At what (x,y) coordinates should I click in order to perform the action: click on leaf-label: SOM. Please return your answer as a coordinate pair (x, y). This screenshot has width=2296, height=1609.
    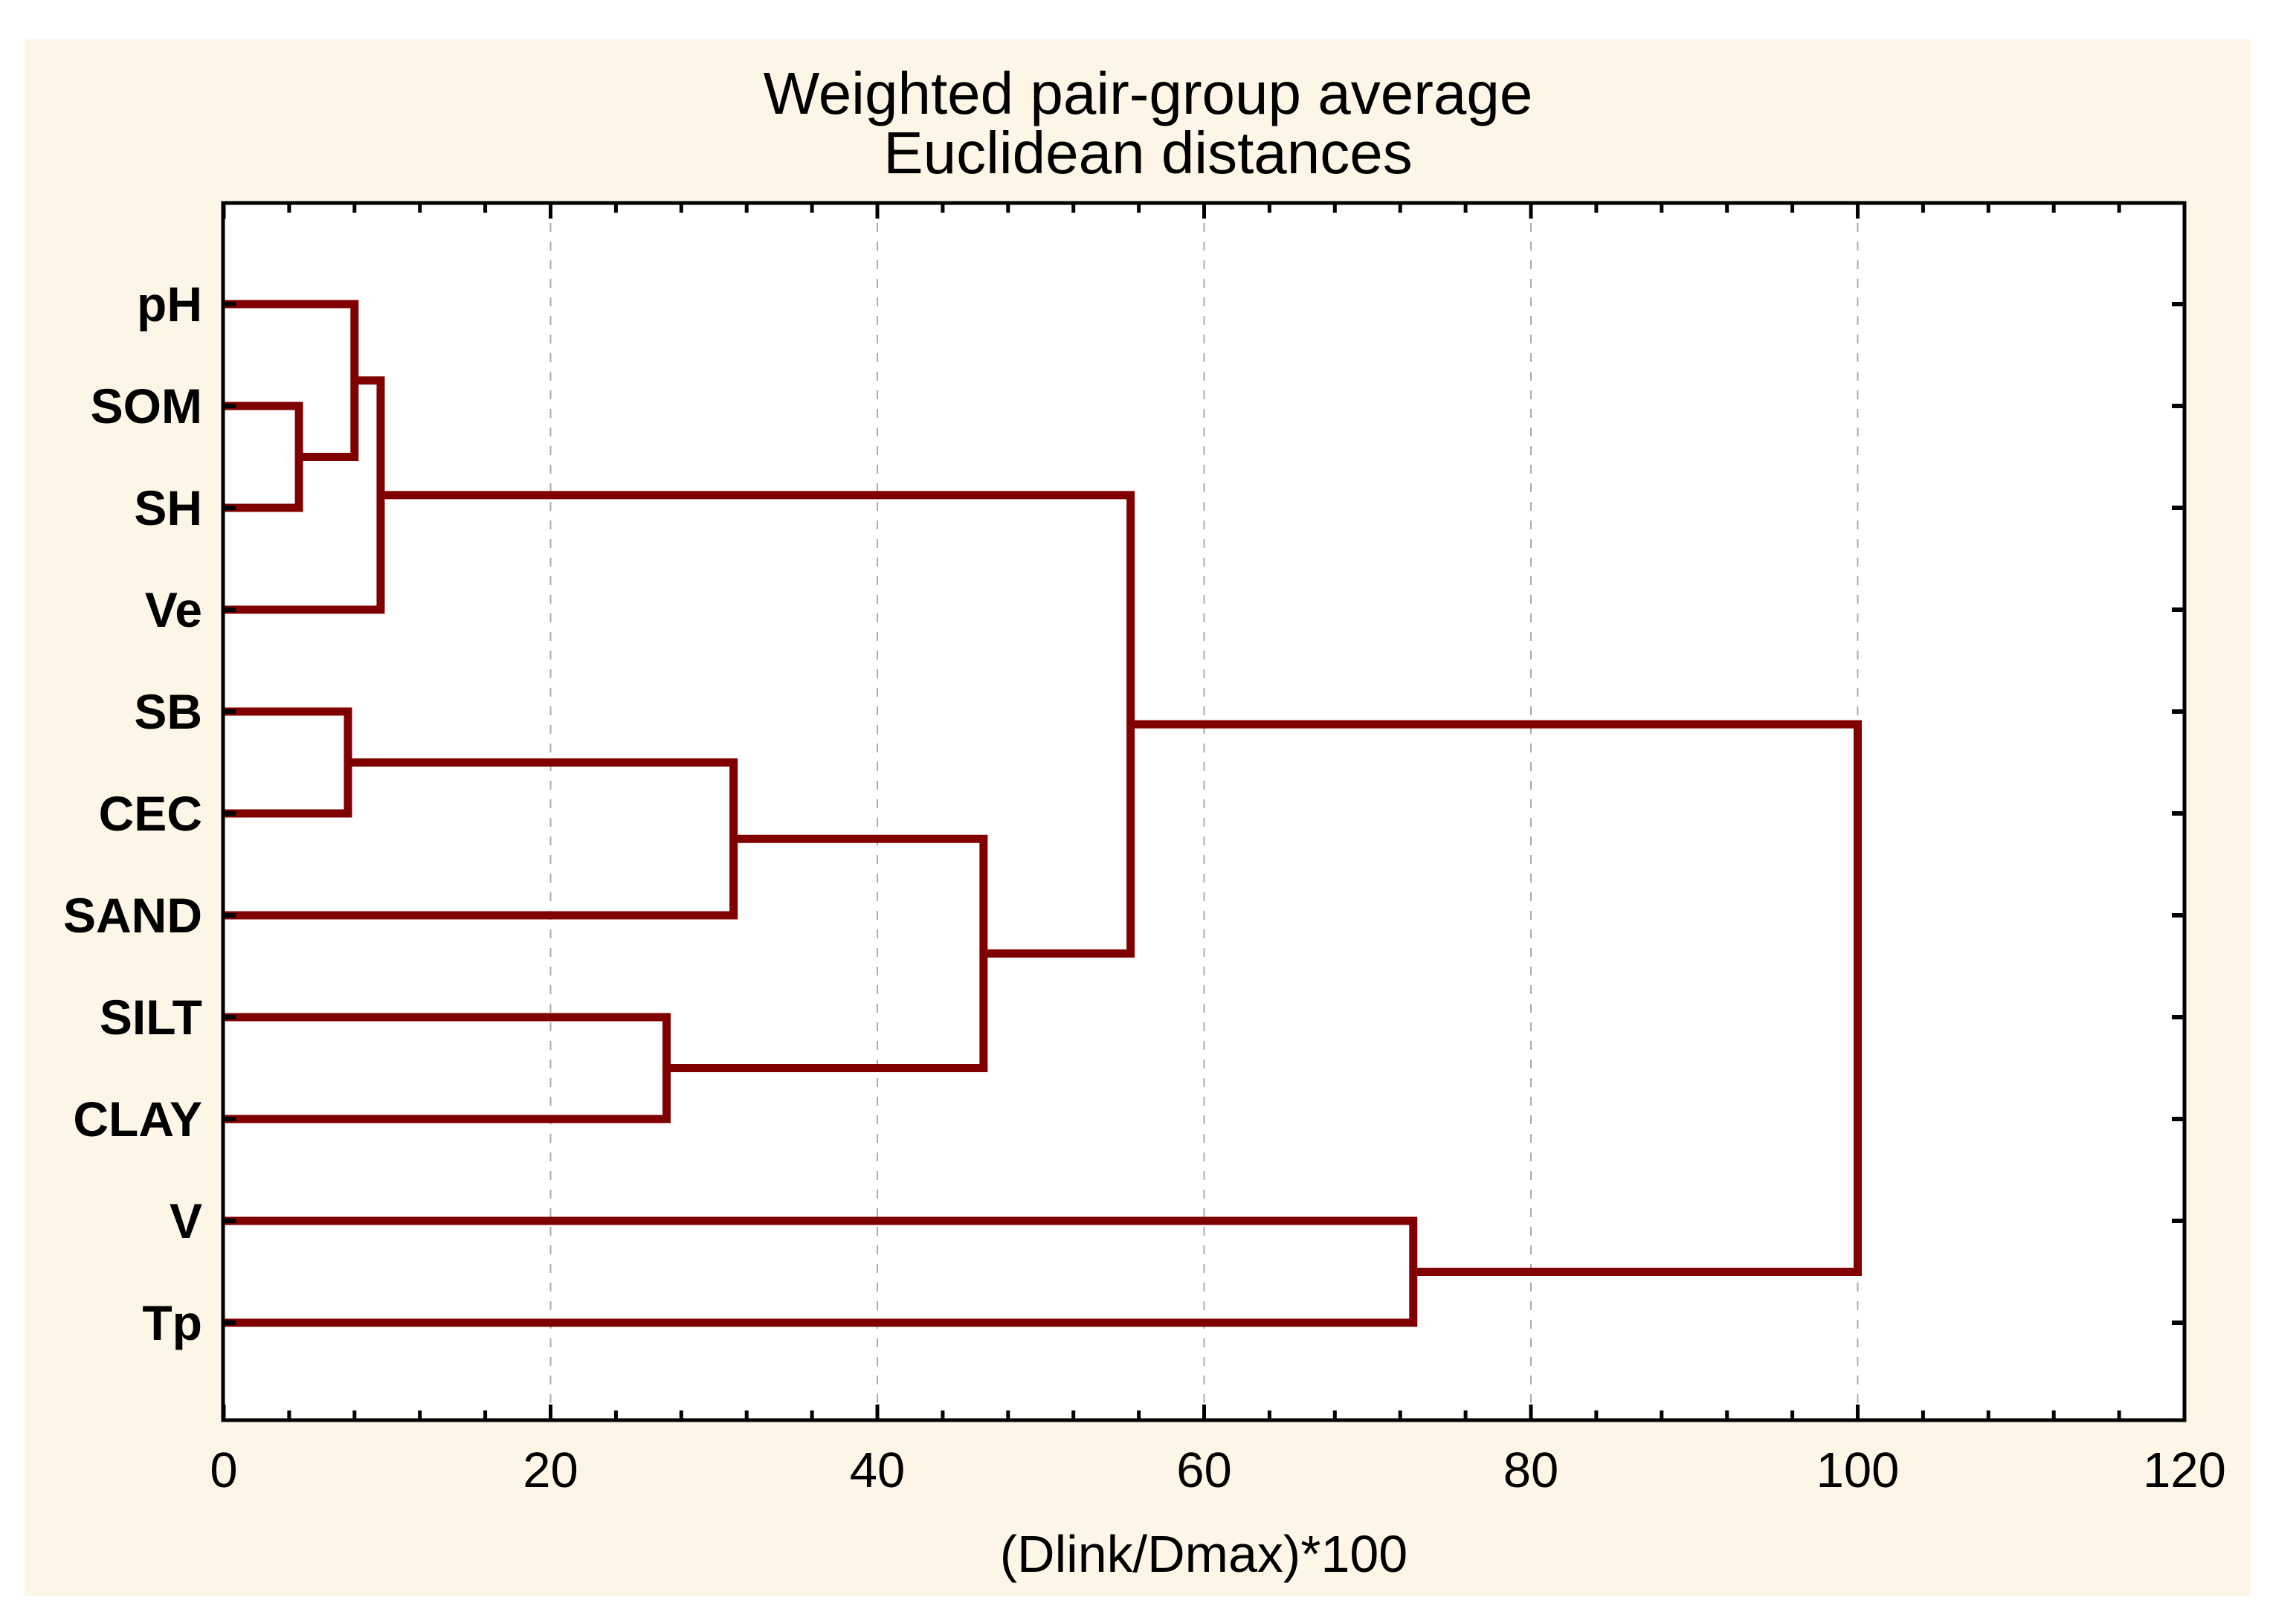
    Looking at the image, I should click on (146, 406).